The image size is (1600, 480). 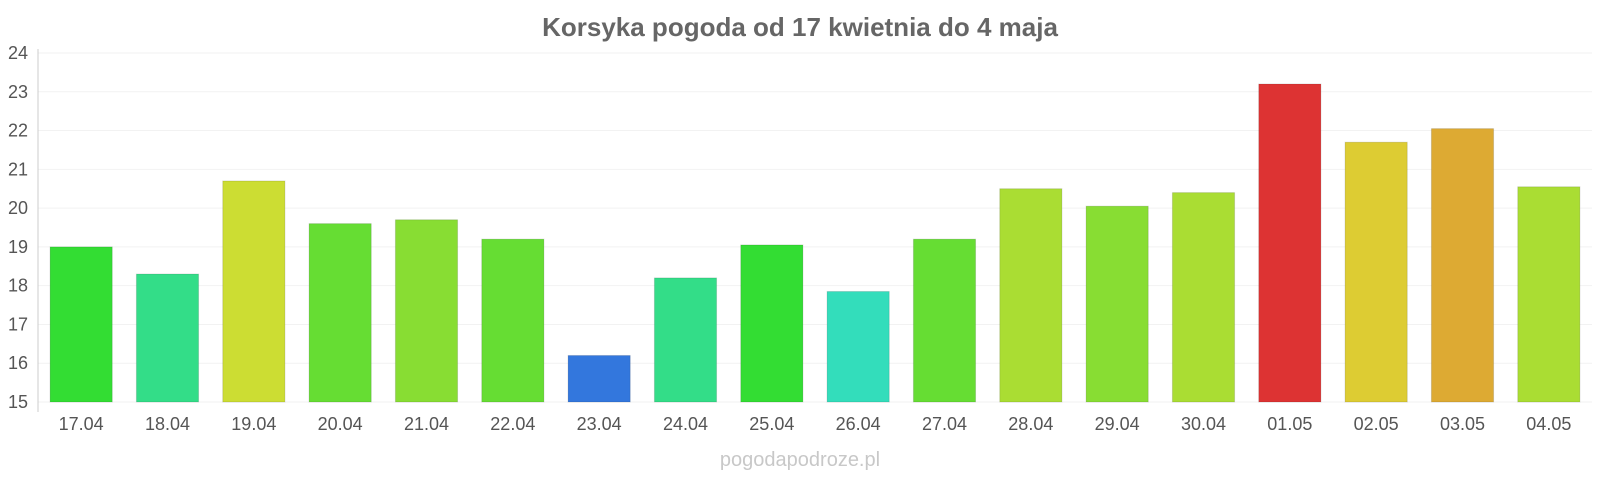 What do you see at coordinates (944, 424) in the screenshot?
I see `x-tick-label: 27.04` at bounding box center [944, 424].